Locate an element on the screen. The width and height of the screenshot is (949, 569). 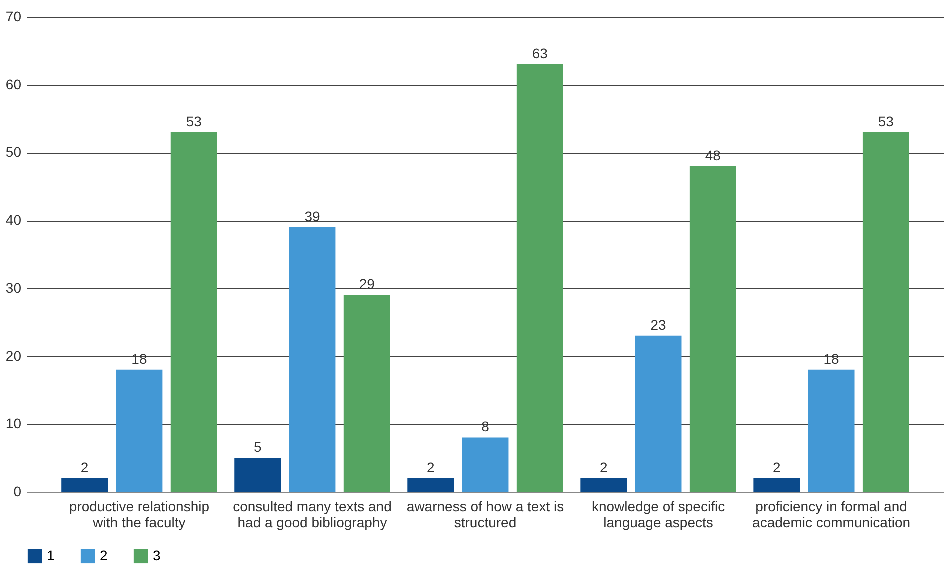
legend-label: 1 is located at coordinates (51, 555).